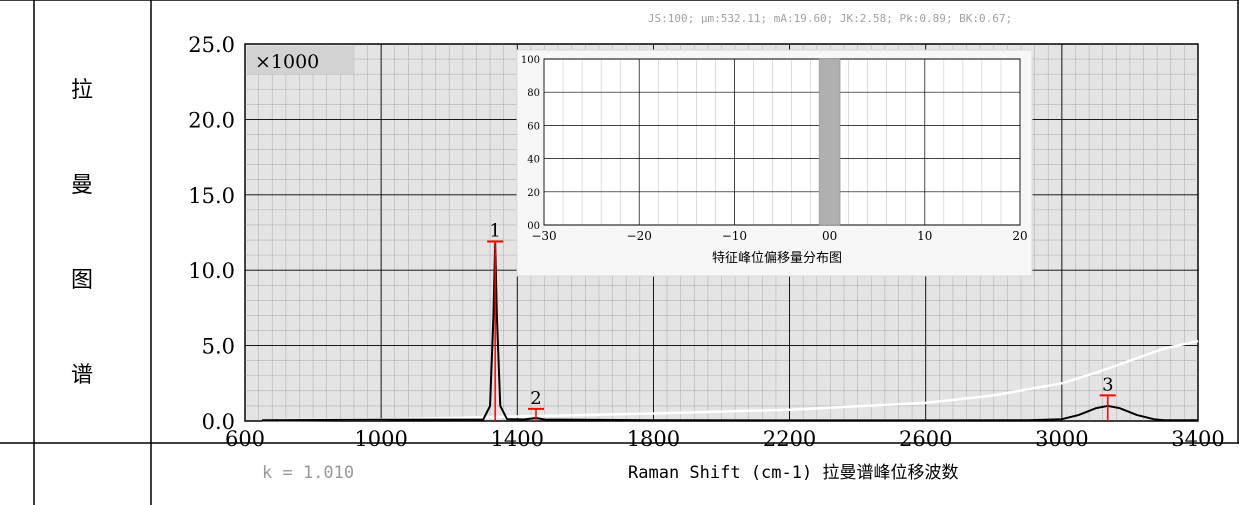  What do you see at coordinates (924, 236) in the screenshot?
I see `inset-x-tick-label: 10` at bounding box center [924, 236].